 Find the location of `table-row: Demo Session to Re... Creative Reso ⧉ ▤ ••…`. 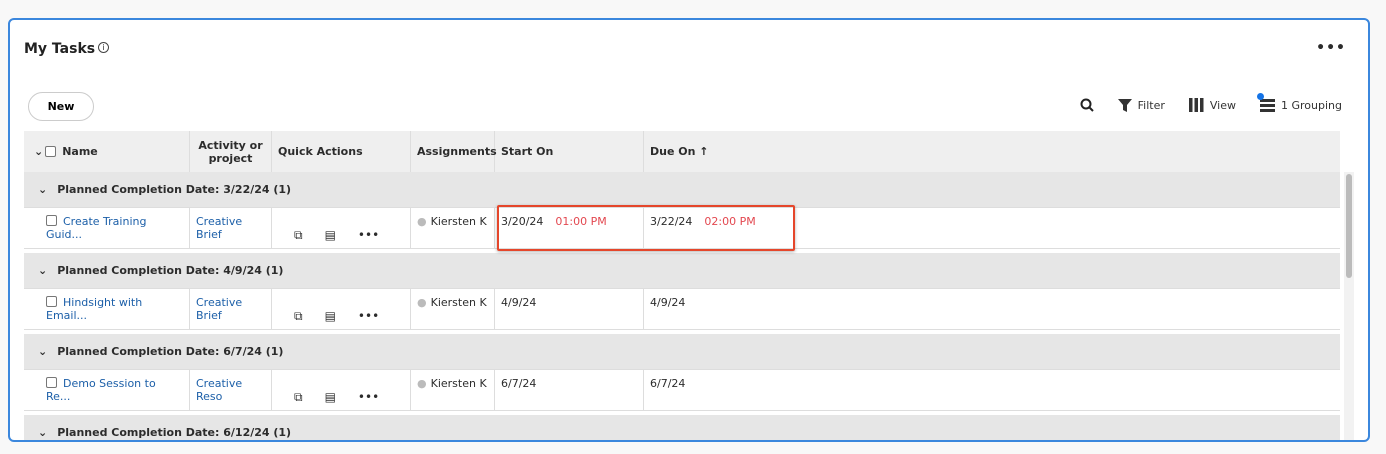

table-row: Demo Session to Re... Creative Reso ⧉ ▤ ••… is located at coordinates (682, 390).